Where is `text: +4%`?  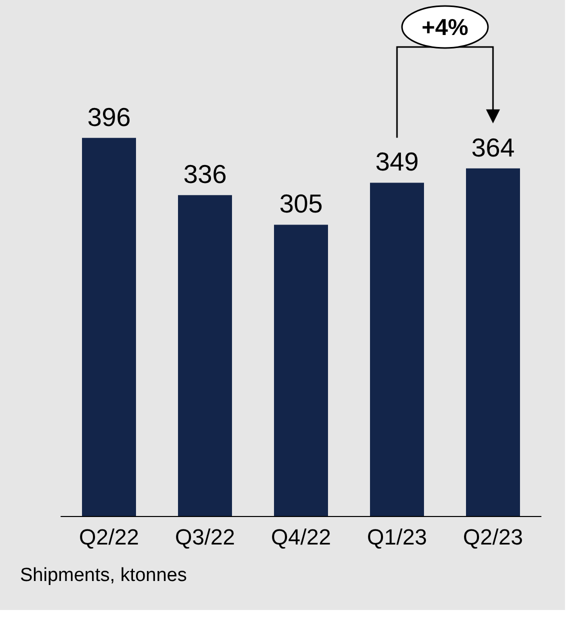 text: +4% is located at coordinates (445, 27).